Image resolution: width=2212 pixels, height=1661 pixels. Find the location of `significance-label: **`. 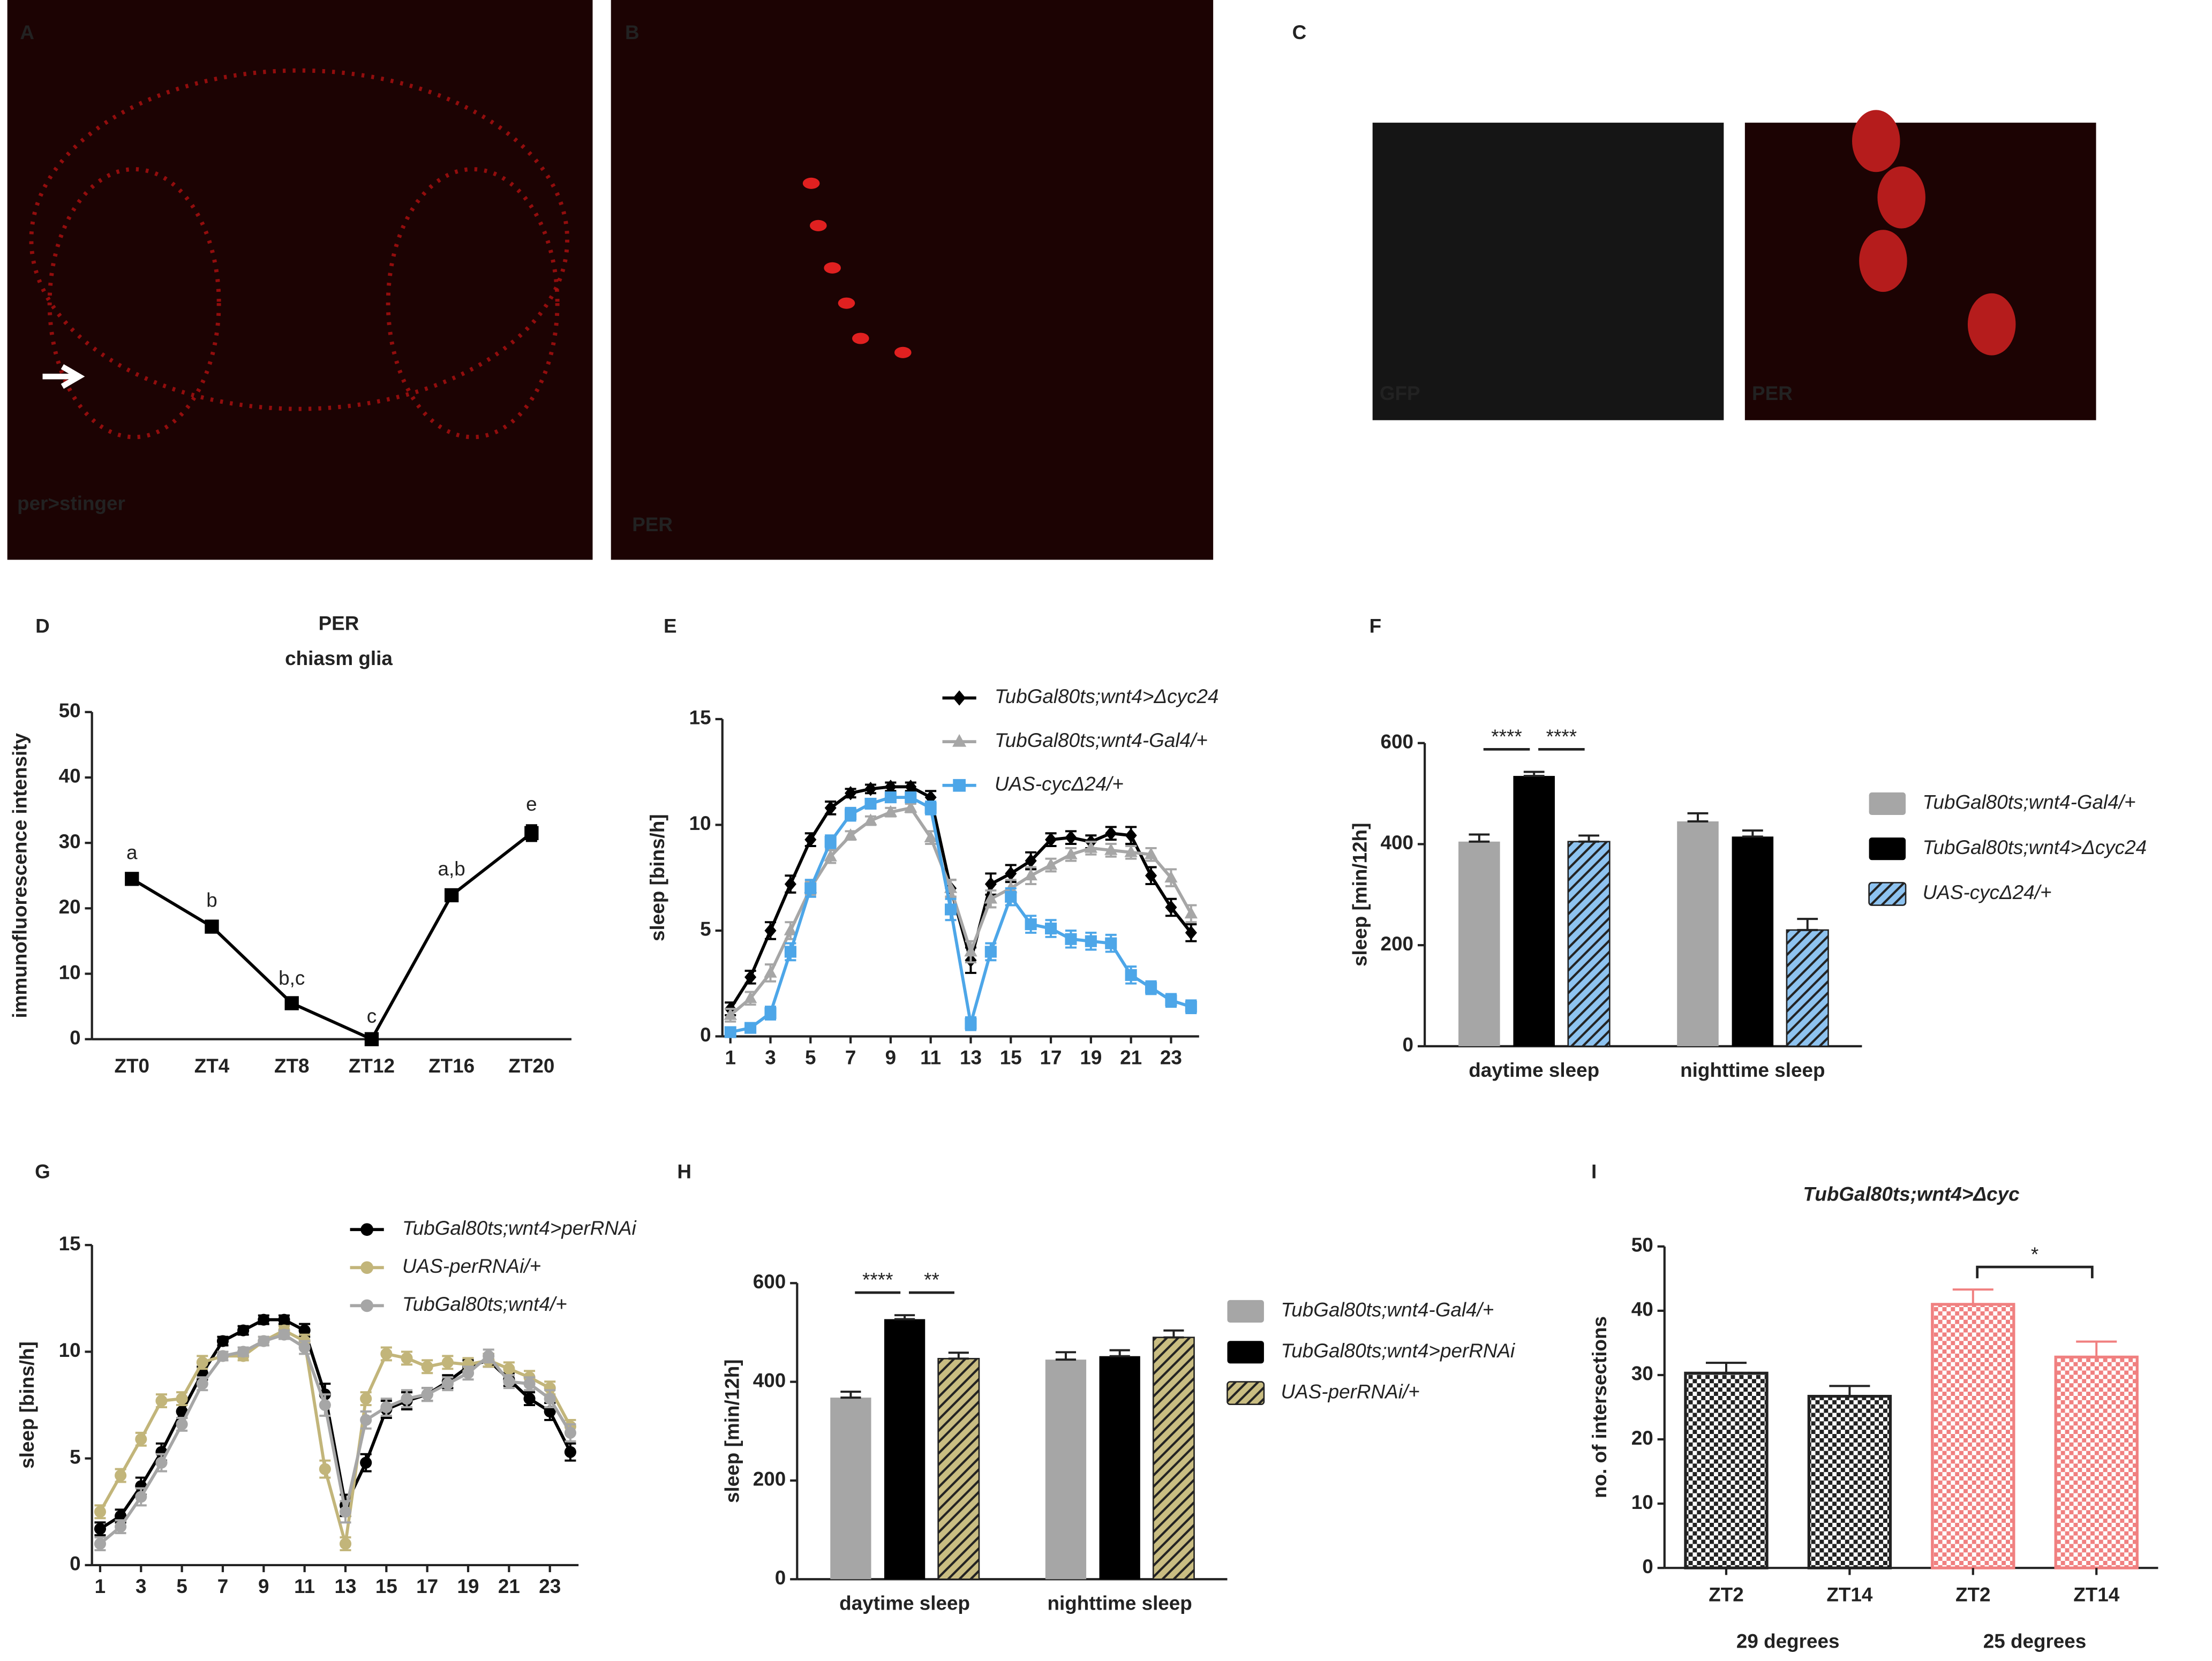

significance-label: ** is located at coordinates (931, 1280).